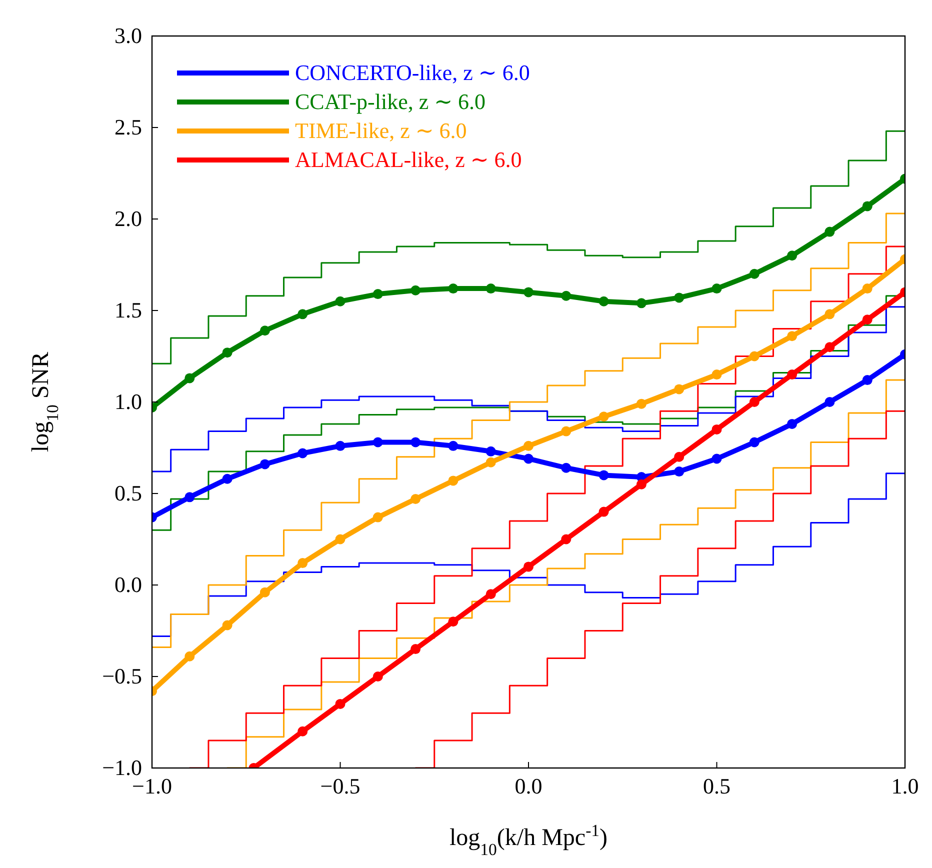 Image resolution: width=932 pixels, height=868 pixels. Describe the element at coordinates (122, 676) in the screenshot. I see `y-tick-label: −0.5` at that location.